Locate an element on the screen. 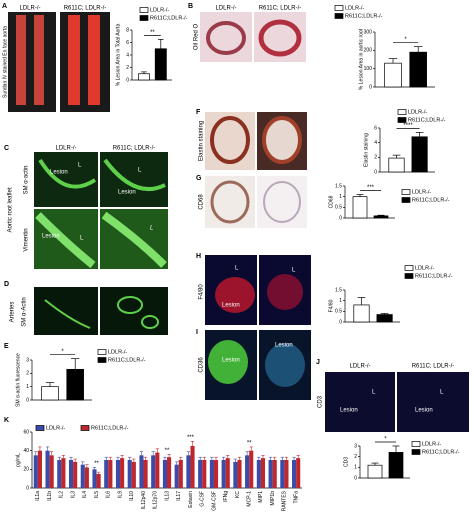 This screenshot has width=474, height=517. label: Vimentin is located at coordinates (27, 239).